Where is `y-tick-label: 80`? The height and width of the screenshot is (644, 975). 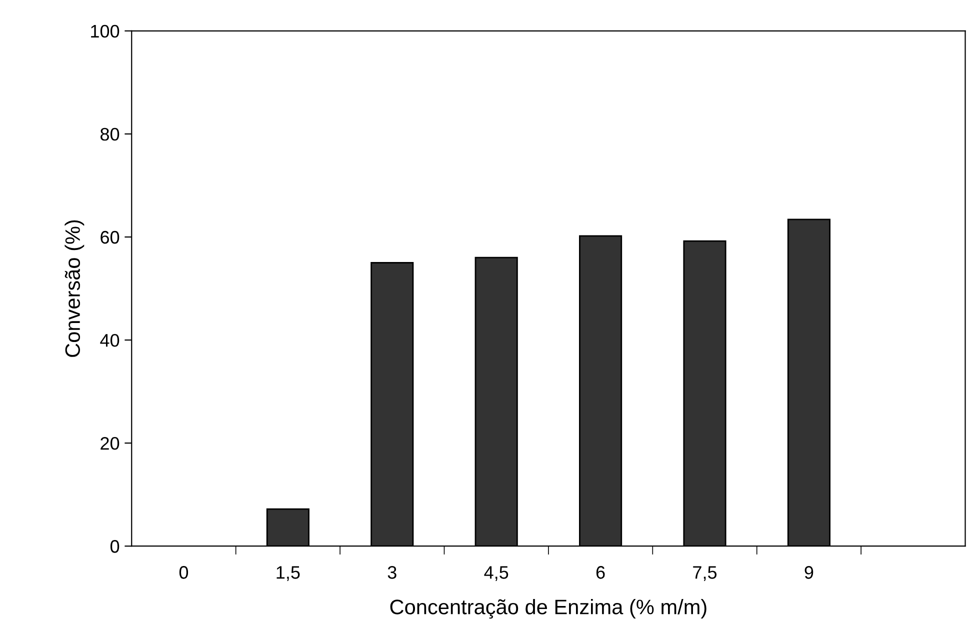
y-tick-label: 80 is located at coordinates (110, 134).